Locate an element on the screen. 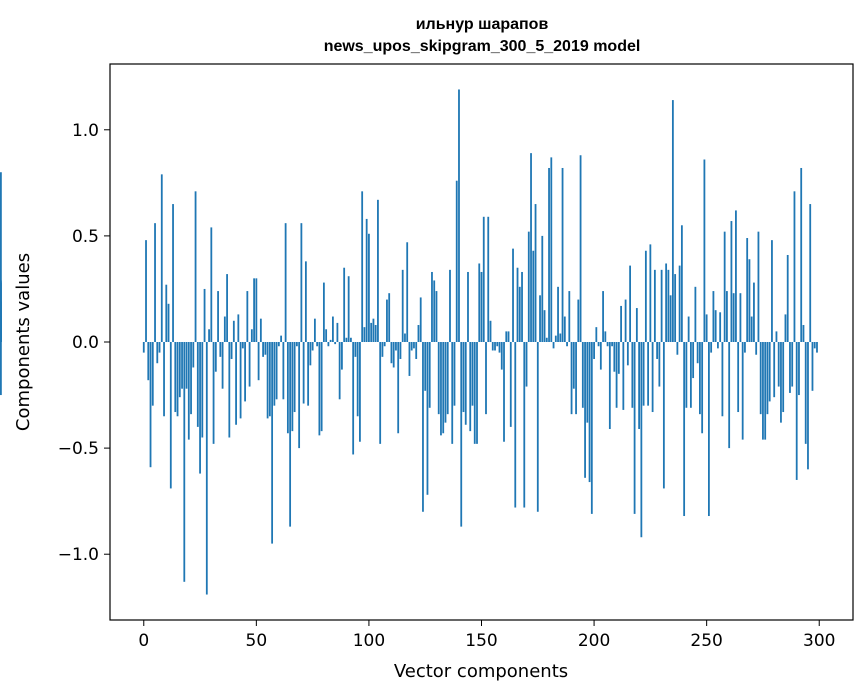  x-tick-label: 0 is located at coordinates (143, 641).